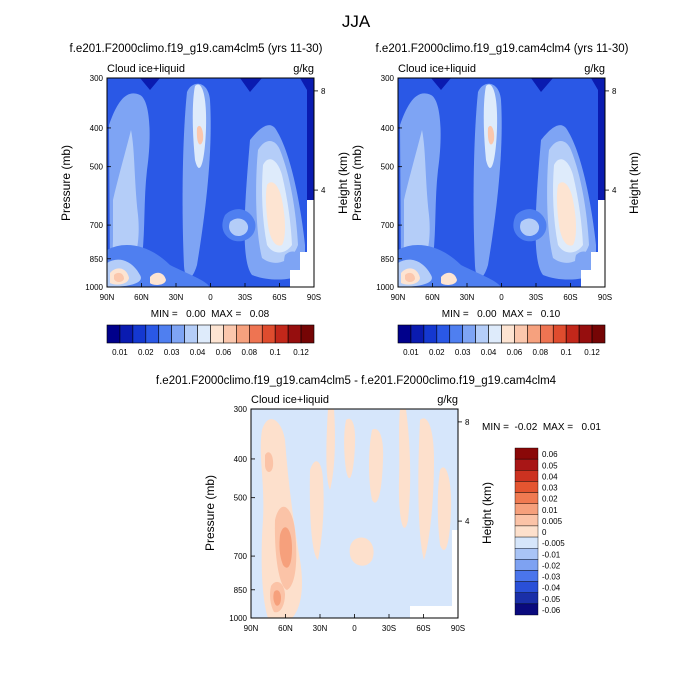  I want to click on colorbar-label: -0.03, so click(551, 577).